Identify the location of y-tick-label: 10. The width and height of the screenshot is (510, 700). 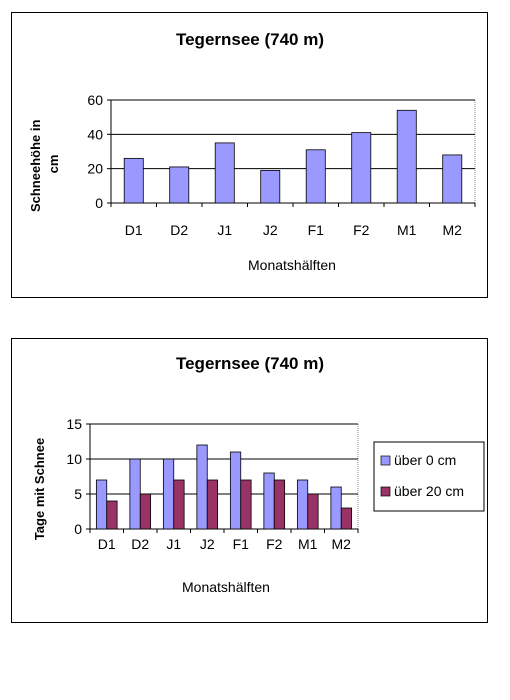
(74, 459).